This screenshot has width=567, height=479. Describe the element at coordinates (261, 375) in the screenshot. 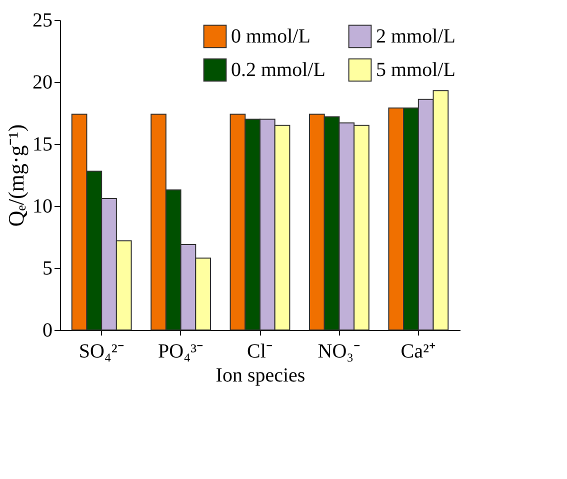

I see `x-axis-title: Ion species` at that location.